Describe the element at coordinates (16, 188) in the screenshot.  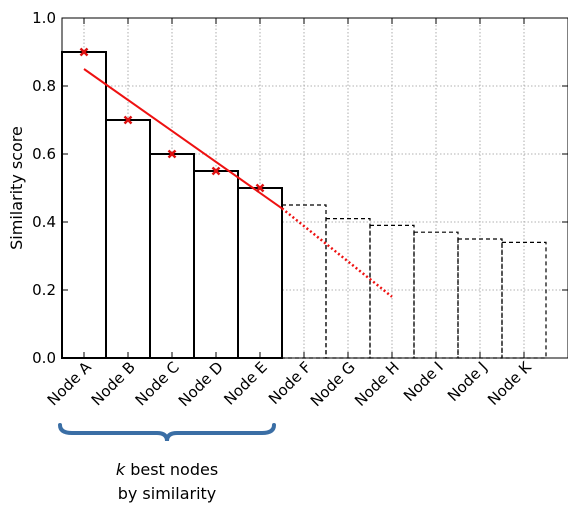
I see `y-axis-label: Similarity score` at that location.